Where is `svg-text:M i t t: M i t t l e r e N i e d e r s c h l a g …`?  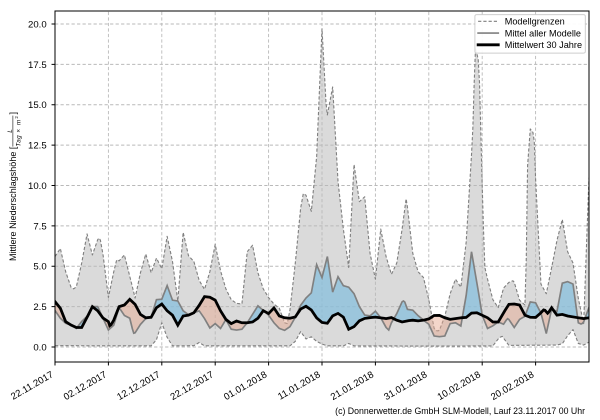
svg-text:M i t t: M i t t l e r e N i e d e r s c h l a g … is located at coordinates (13, 183).